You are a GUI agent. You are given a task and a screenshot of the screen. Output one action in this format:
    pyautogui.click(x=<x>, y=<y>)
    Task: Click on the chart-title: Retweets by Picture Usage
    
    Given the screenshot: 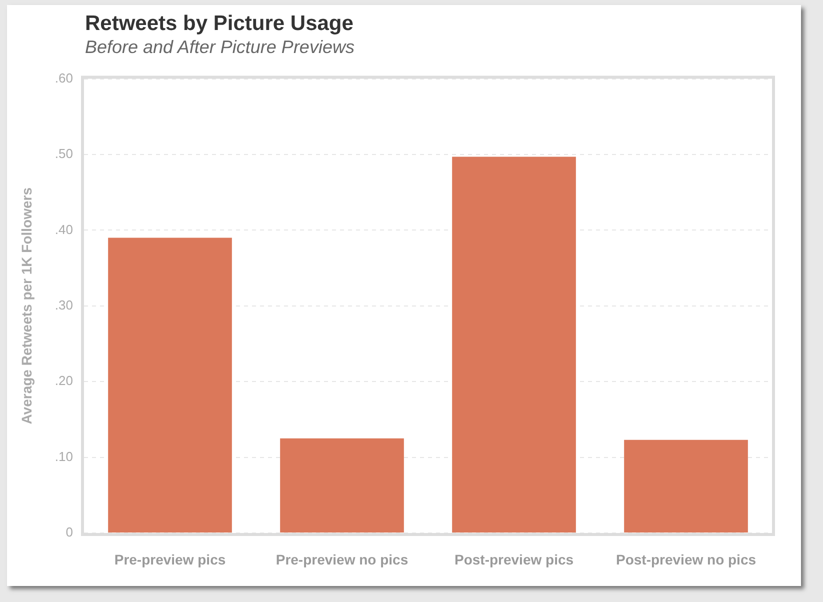 What is the action you would take?
    pyautogui.click(x=219, y=24)
    